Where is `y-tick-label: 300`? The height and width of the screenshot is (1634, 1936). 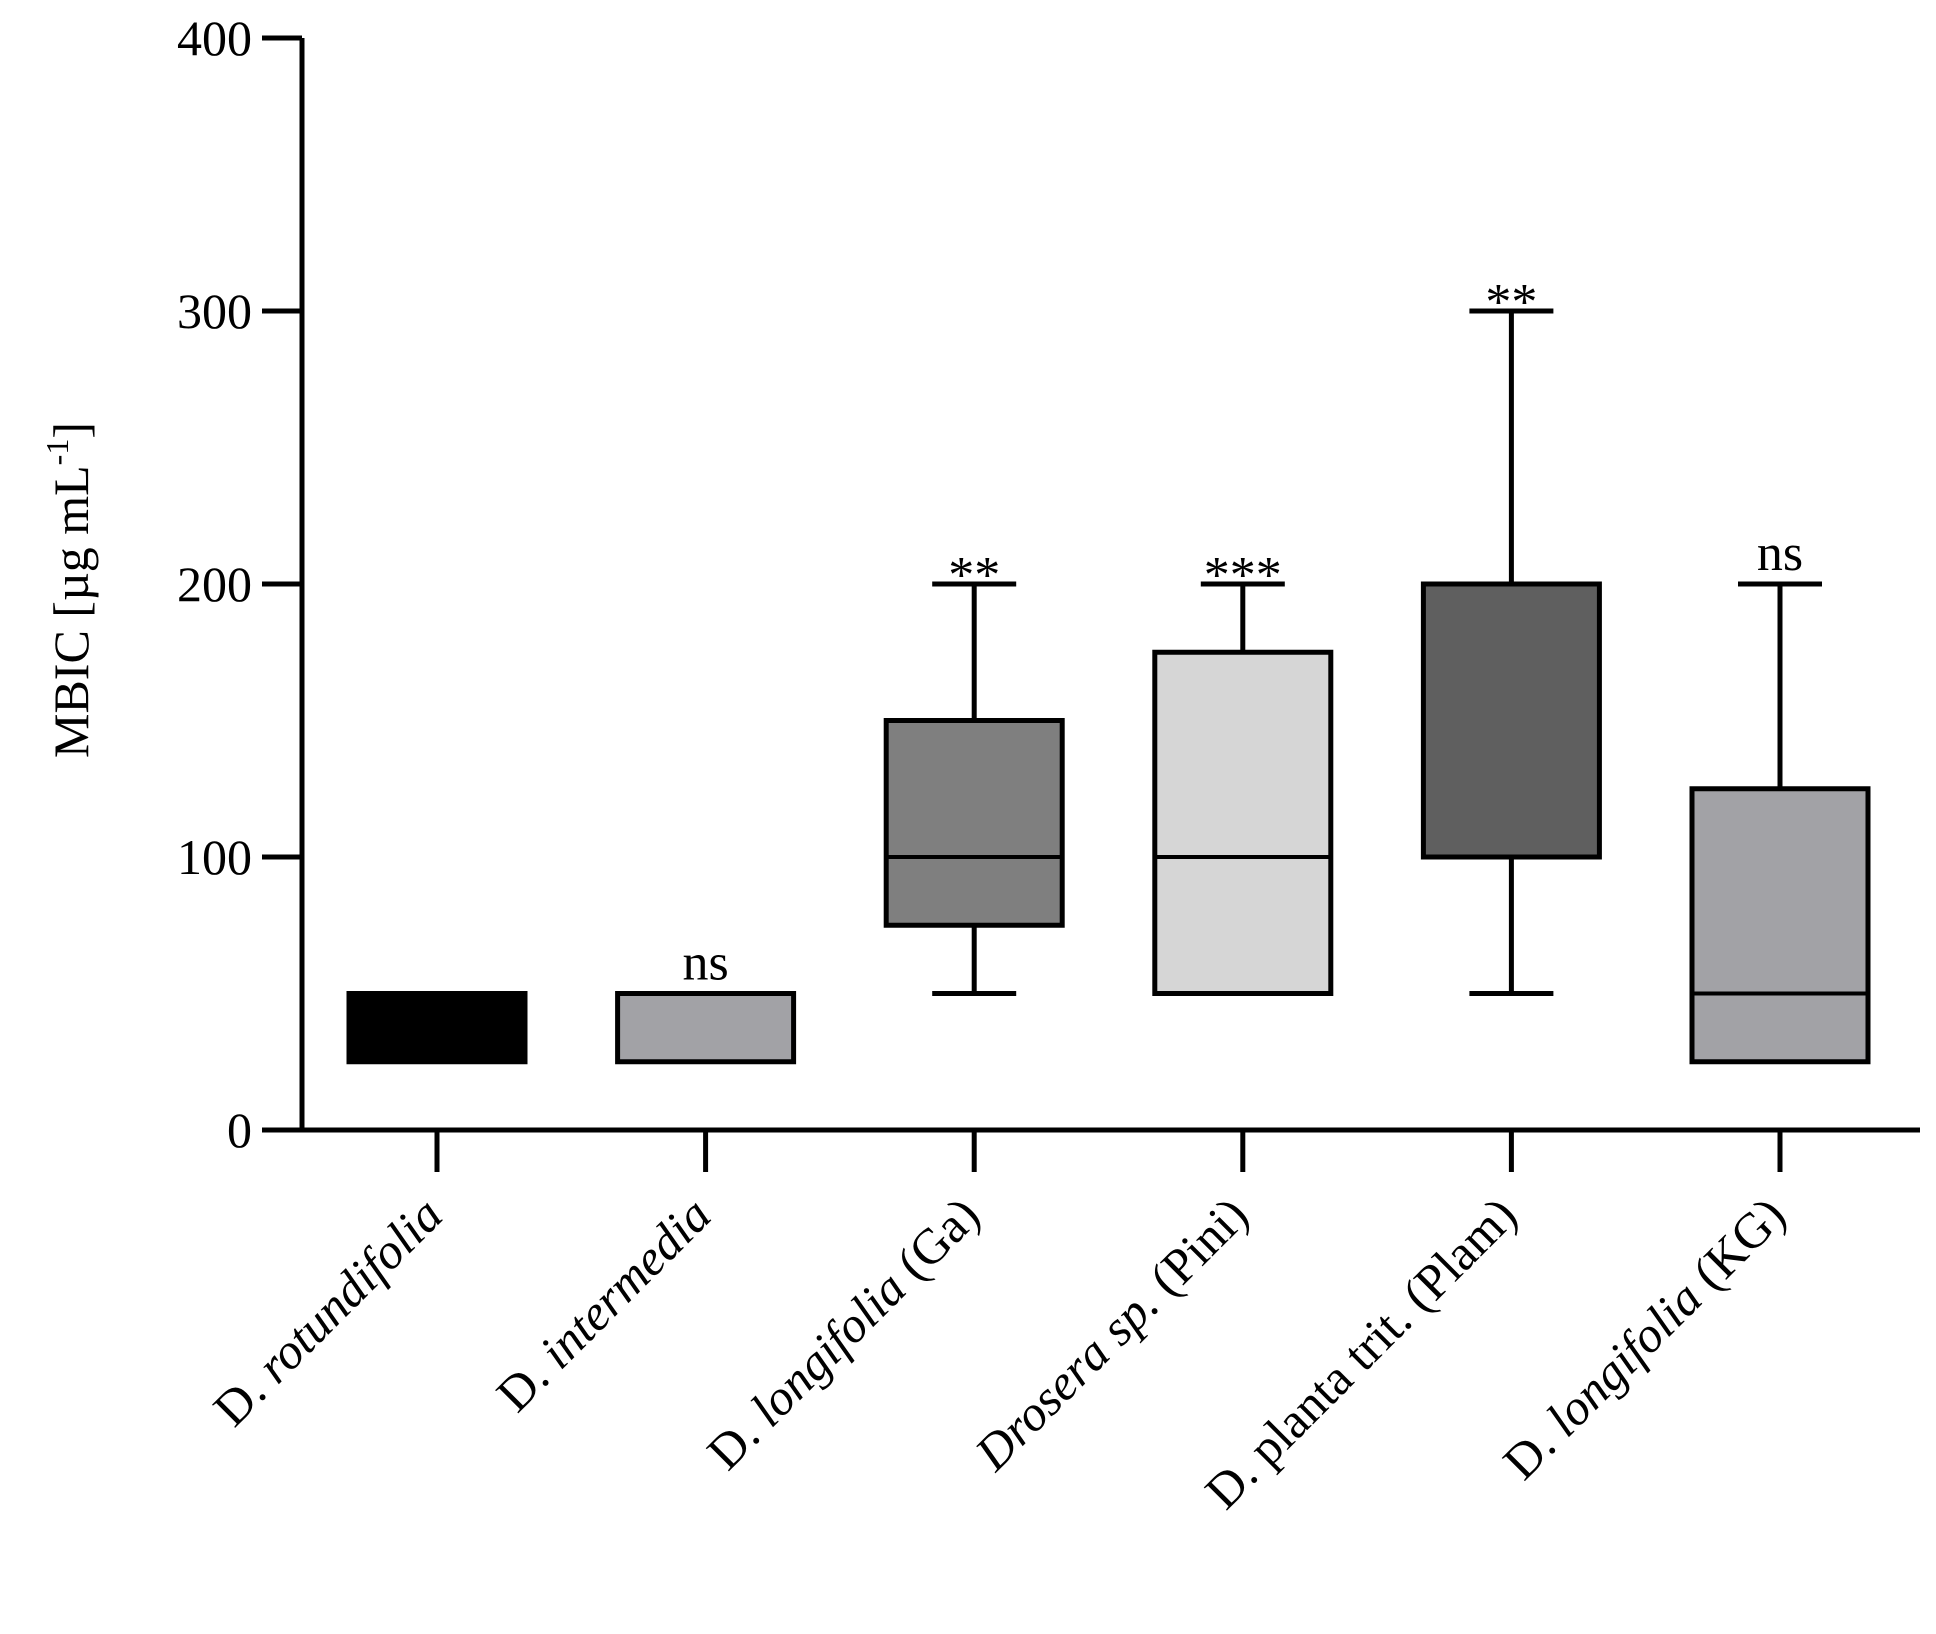 y-tick-label: 300 is located at coordinates (214, 311).